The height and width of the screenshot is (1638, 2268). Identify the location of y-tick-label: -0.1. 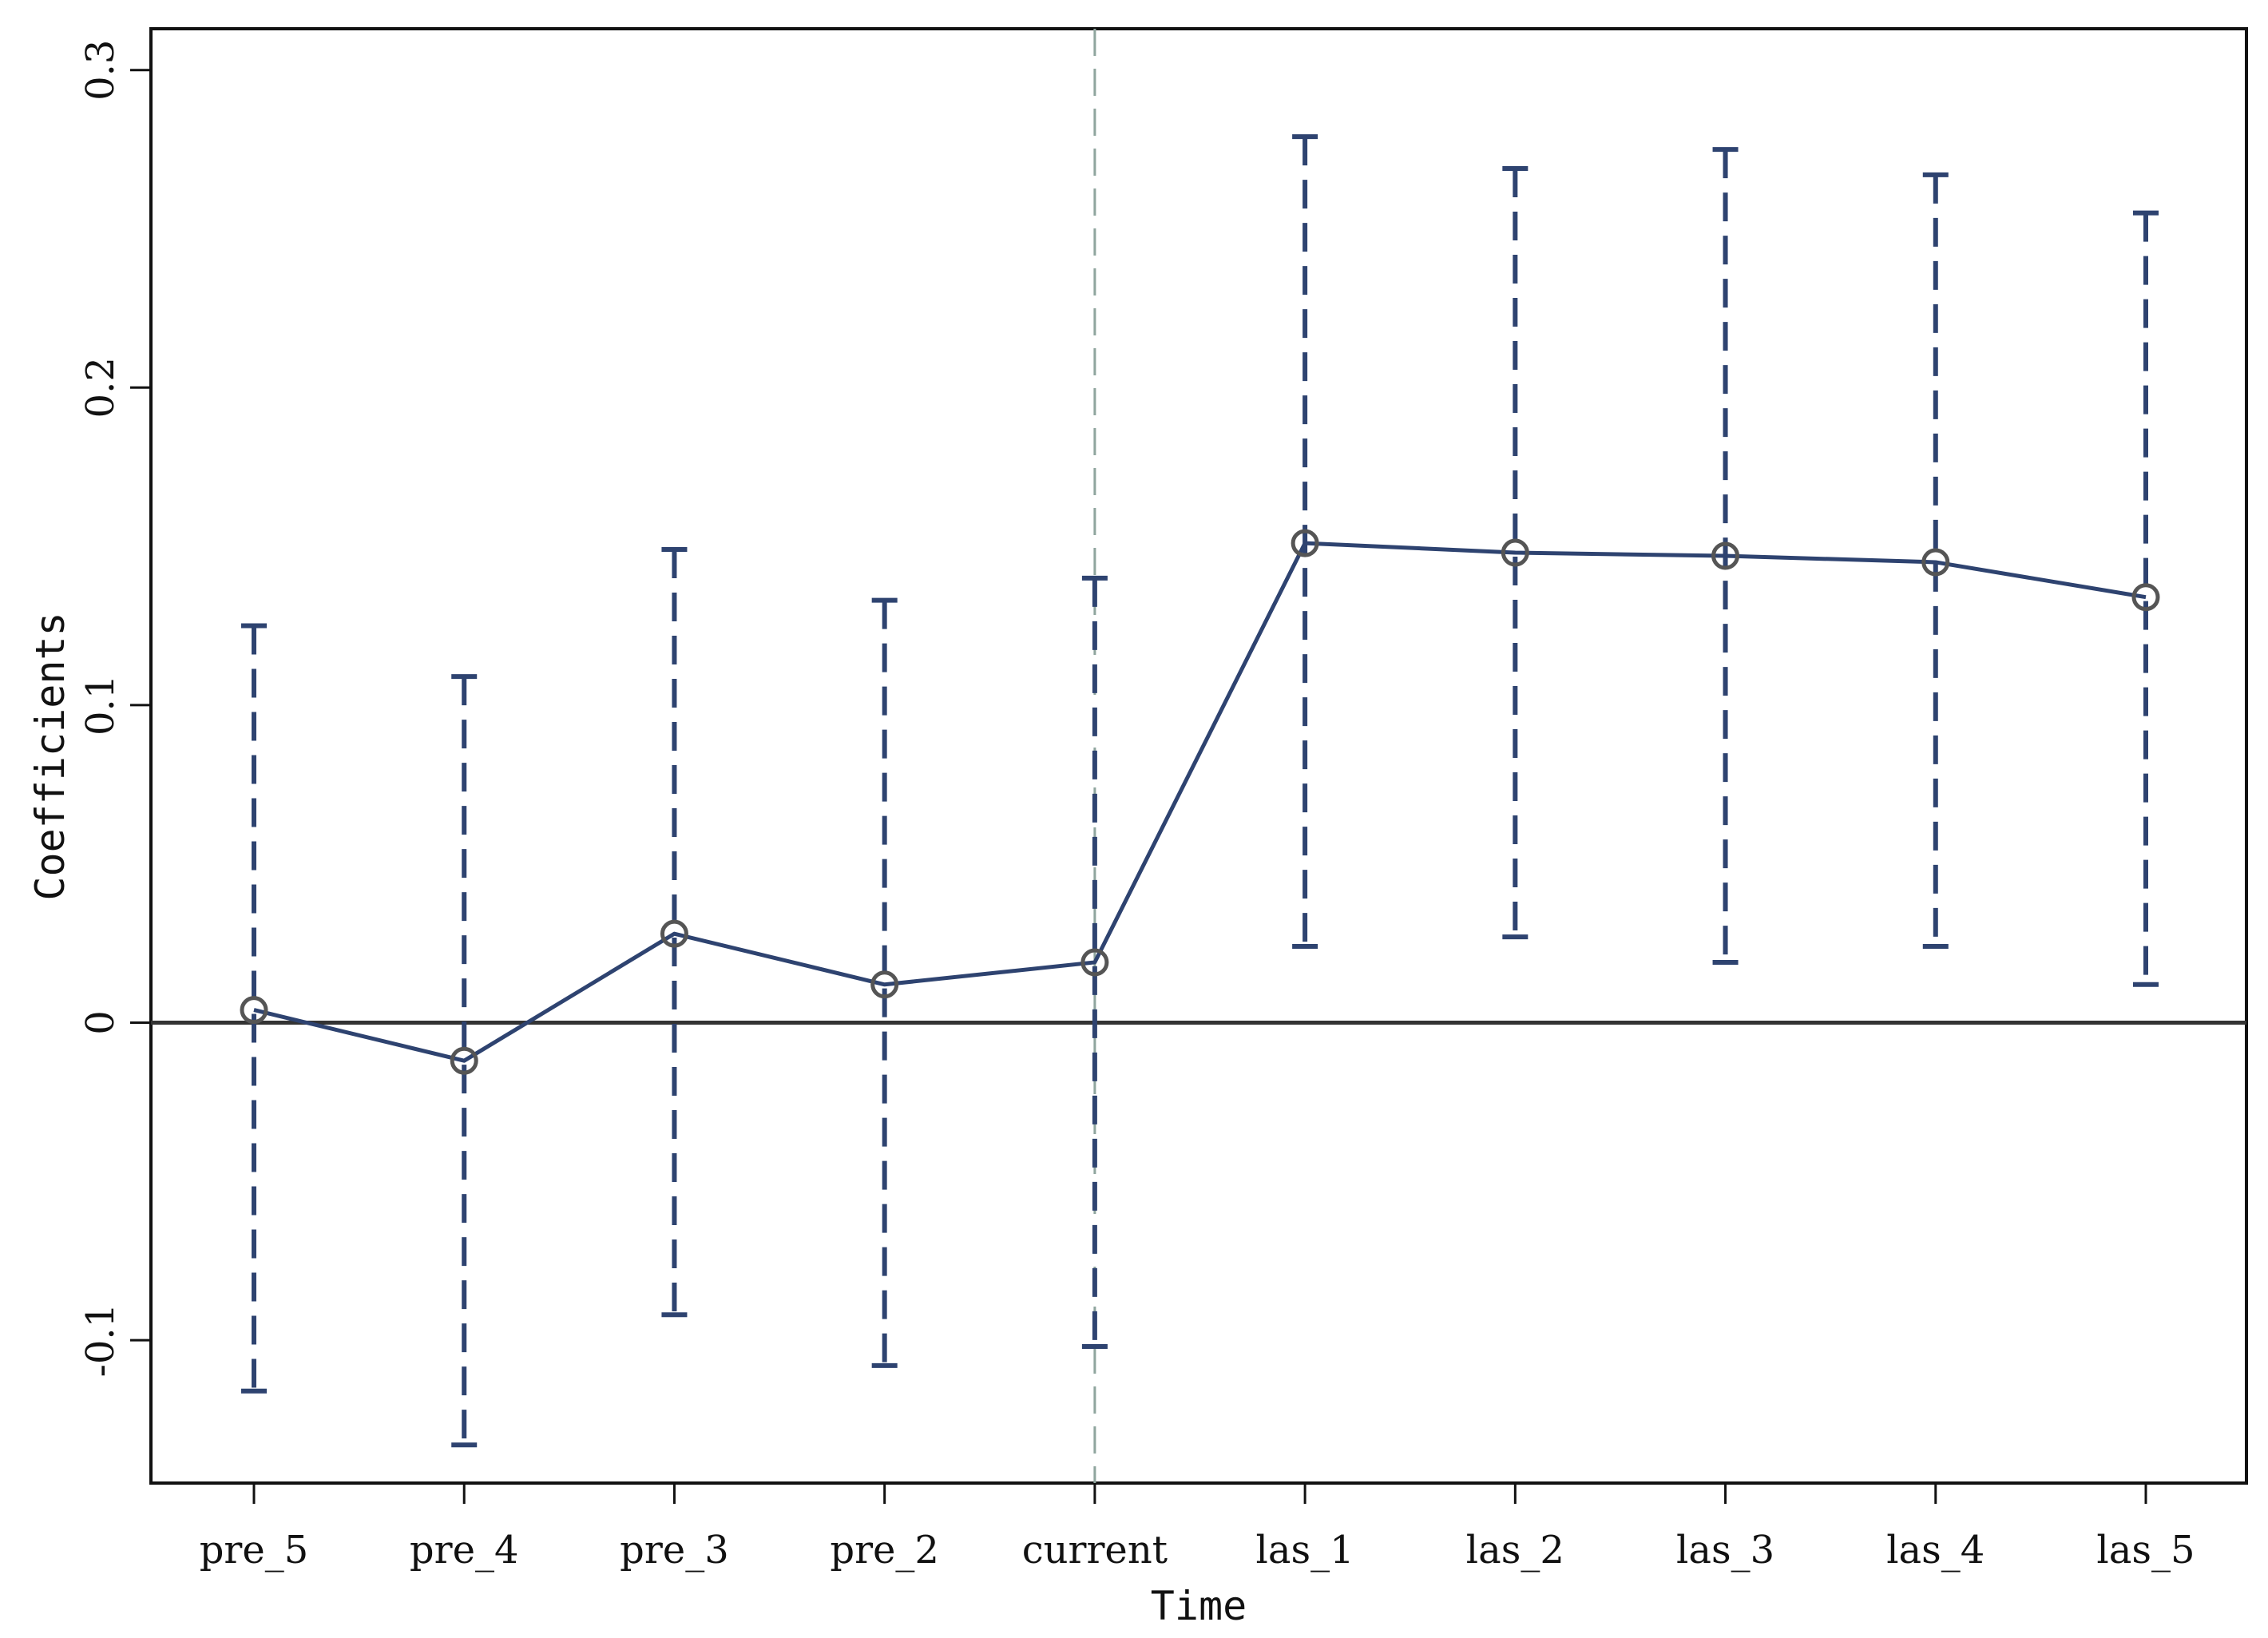
(101, 1340).